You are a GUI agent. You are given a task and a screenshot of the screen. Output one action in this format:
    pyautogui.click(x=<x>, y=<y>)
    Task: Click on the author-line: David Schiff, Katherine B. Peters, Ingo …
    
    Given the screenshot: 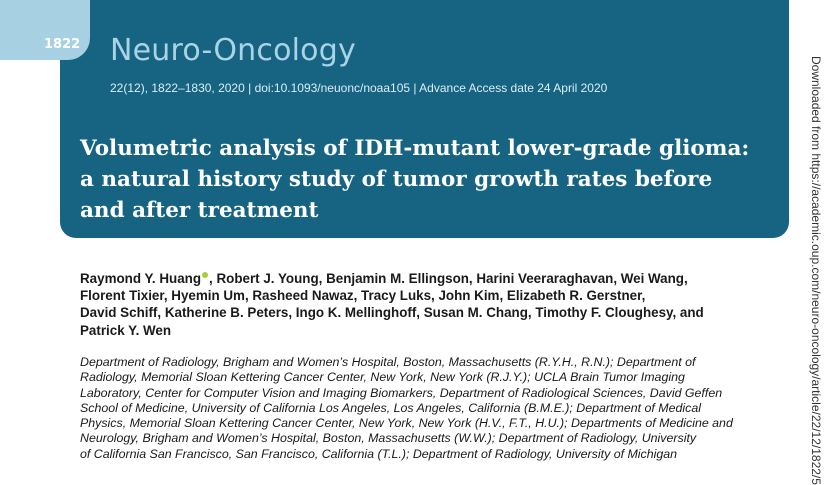 What is the action you would take?
    pyautogui.click(x=392, y=313)
    